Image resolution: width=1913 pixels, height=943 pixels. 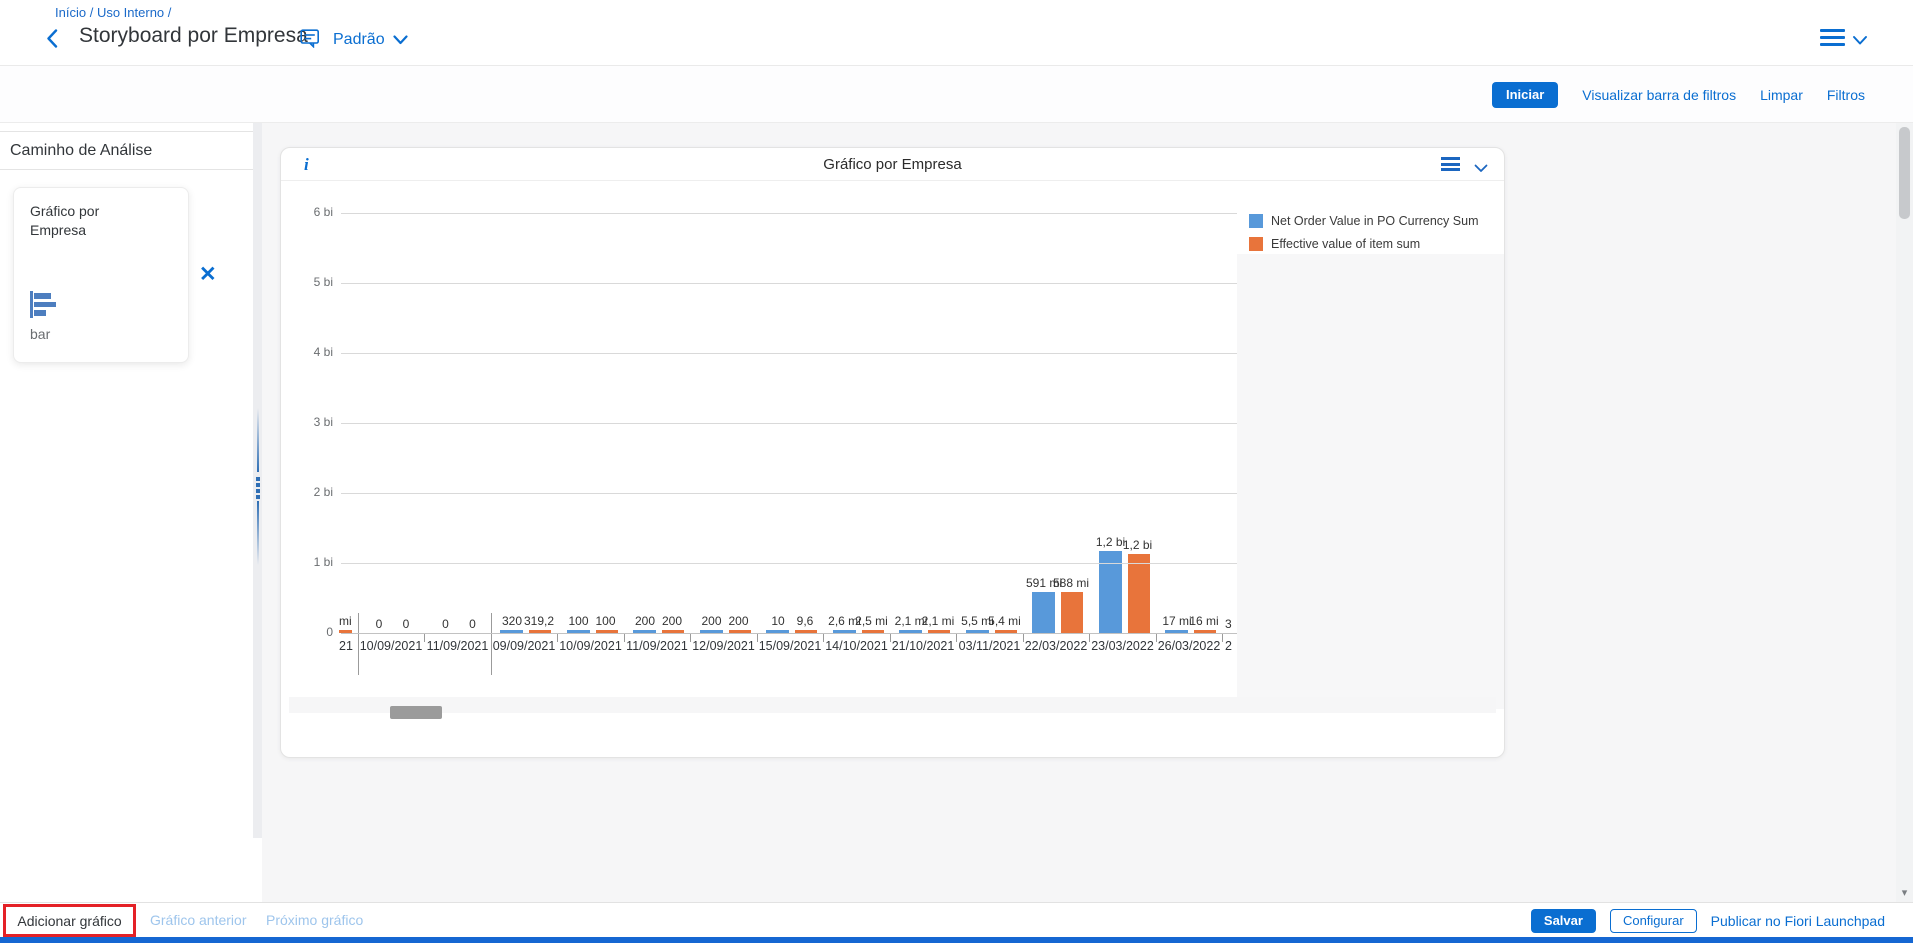 What do you see at coordinates (1904, 512) in the screenshot?
I see `page-scrollbar: ▾` at bounding box center [1904, 512].